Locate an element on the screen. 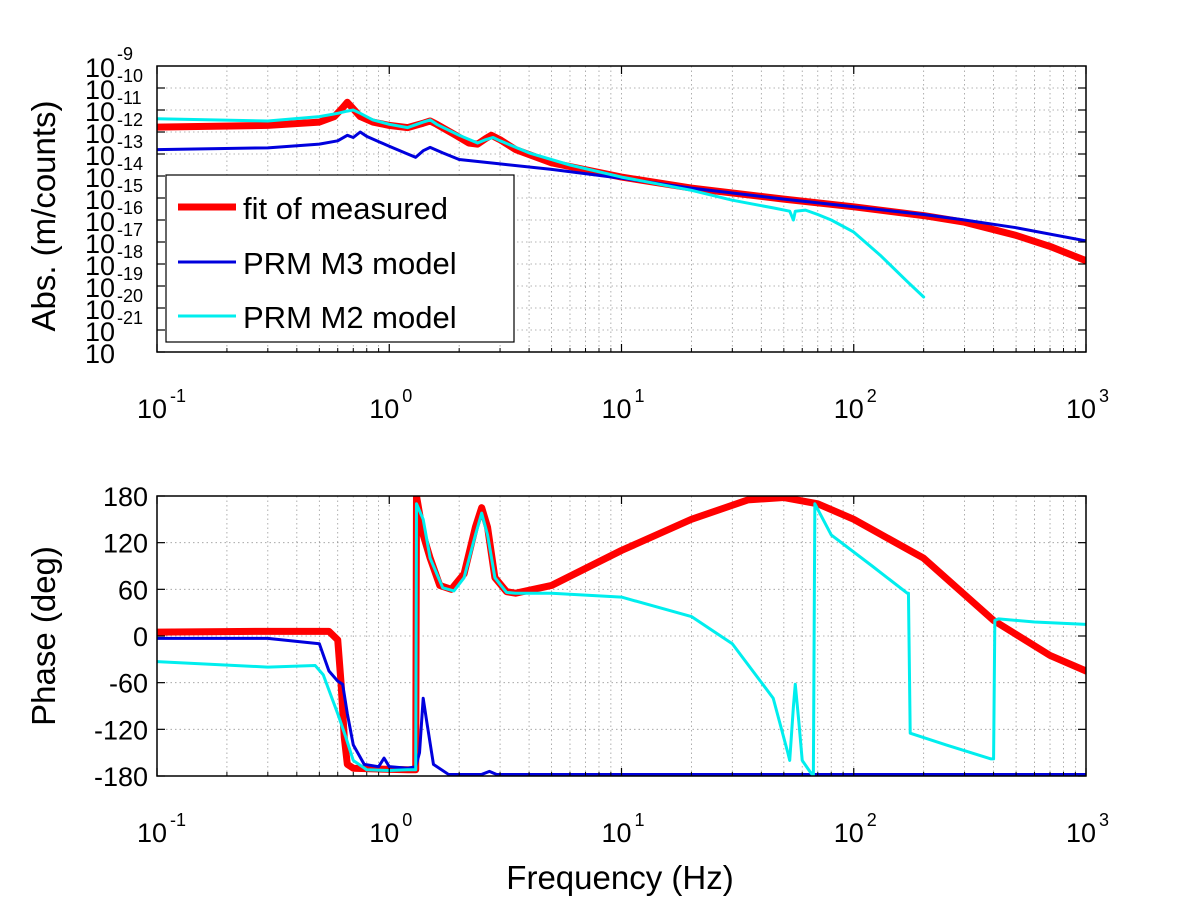 The height and width of the screenshot is (900, 1200). y-tick-label: 60 is located at coordinates (133, 590).